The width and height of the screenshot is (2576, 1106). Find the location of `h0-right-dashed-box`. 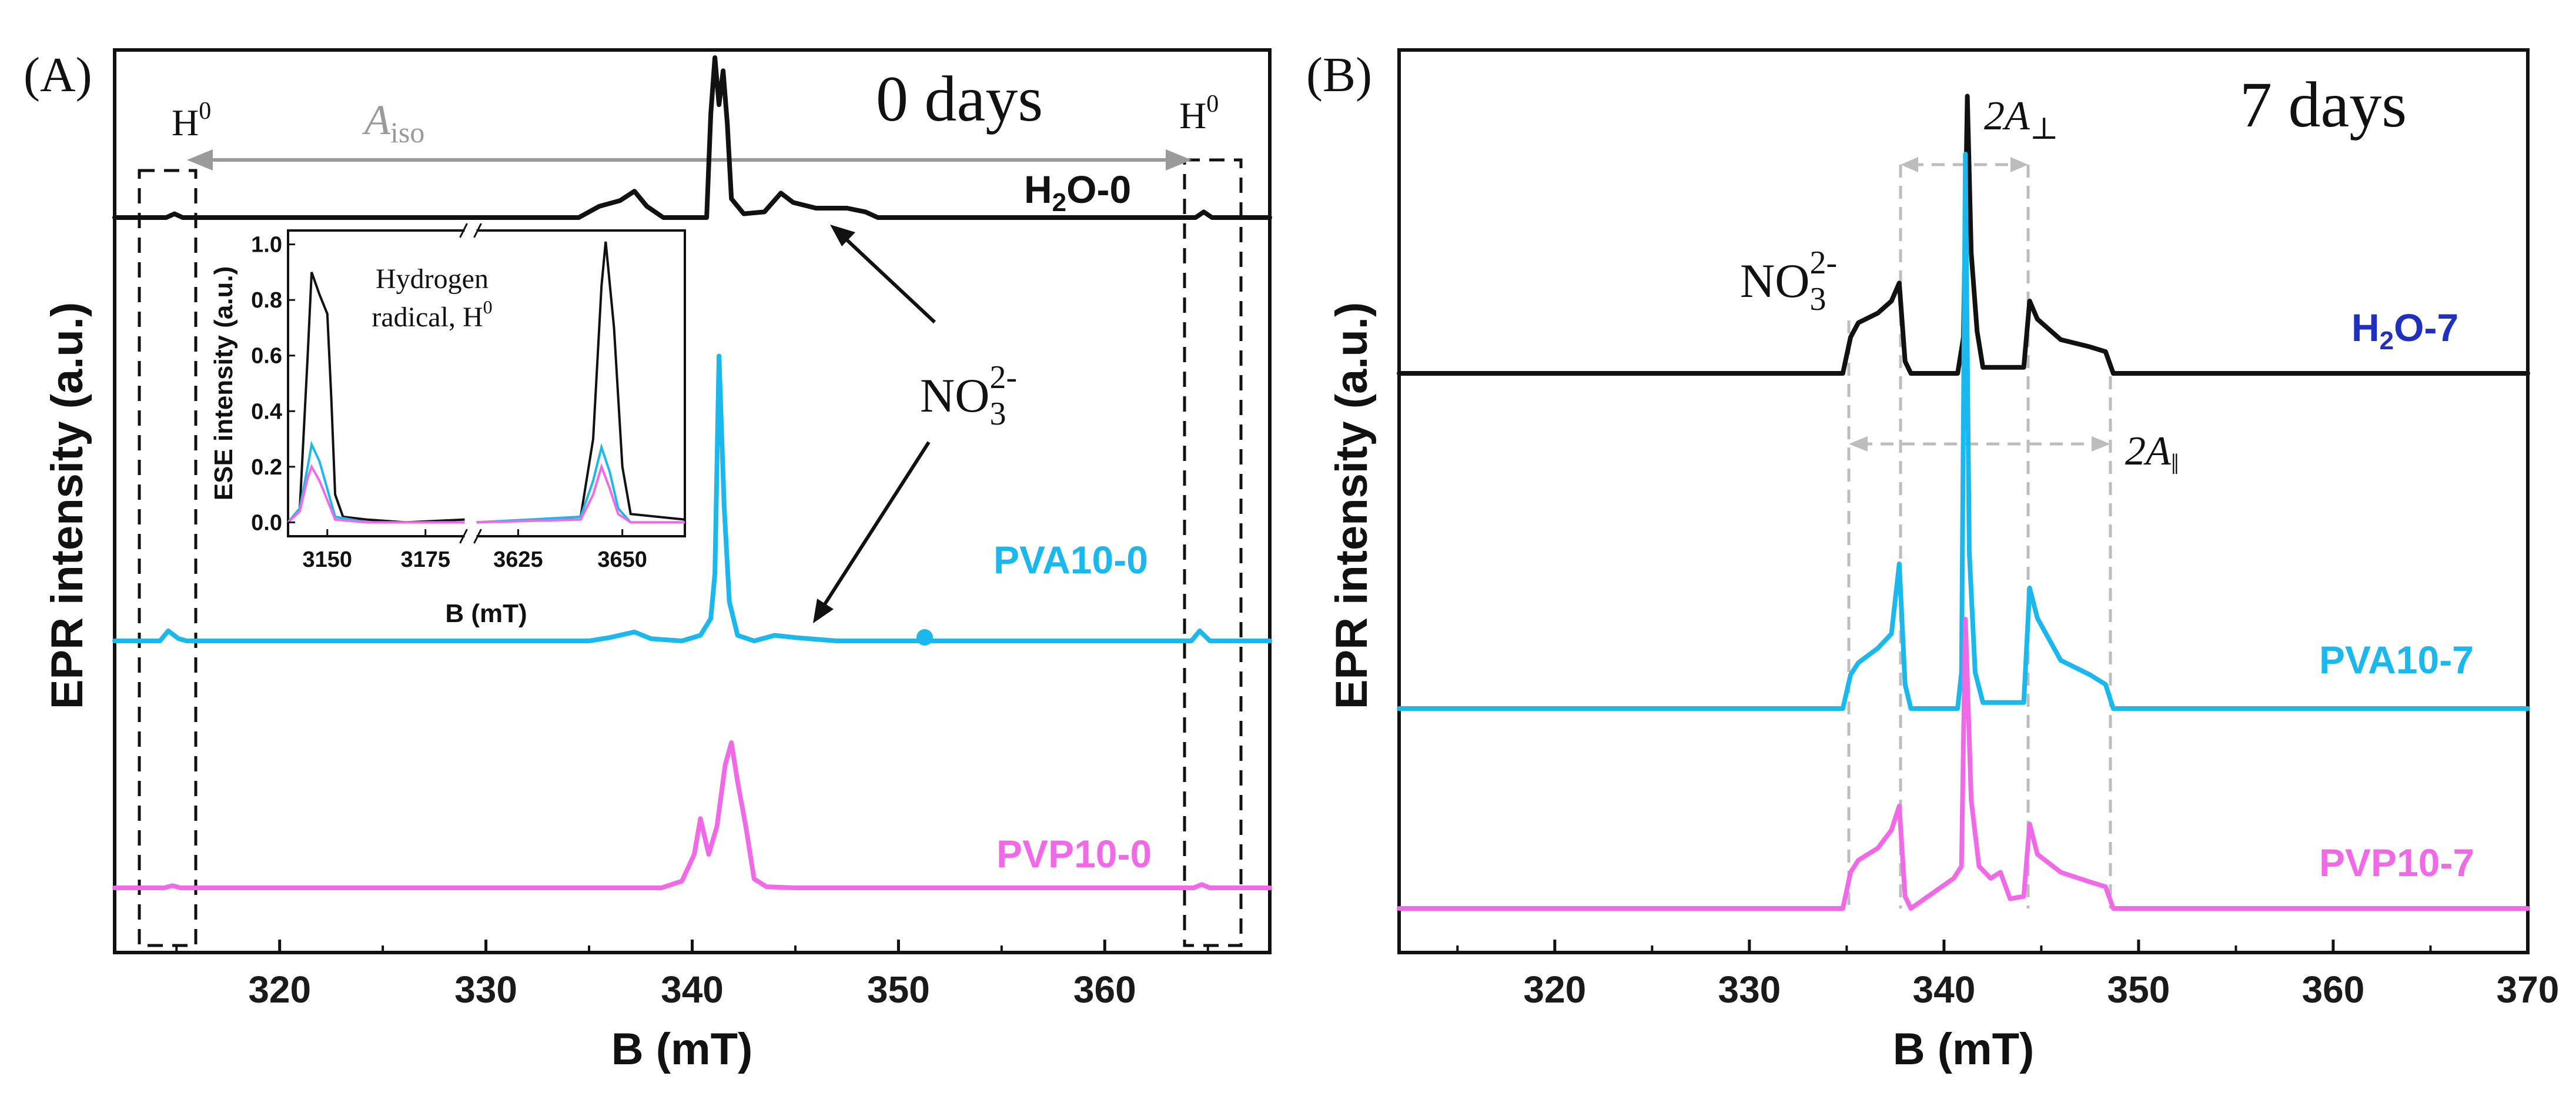

h0-right-dashed-box is located at coordinates (1213, 552).